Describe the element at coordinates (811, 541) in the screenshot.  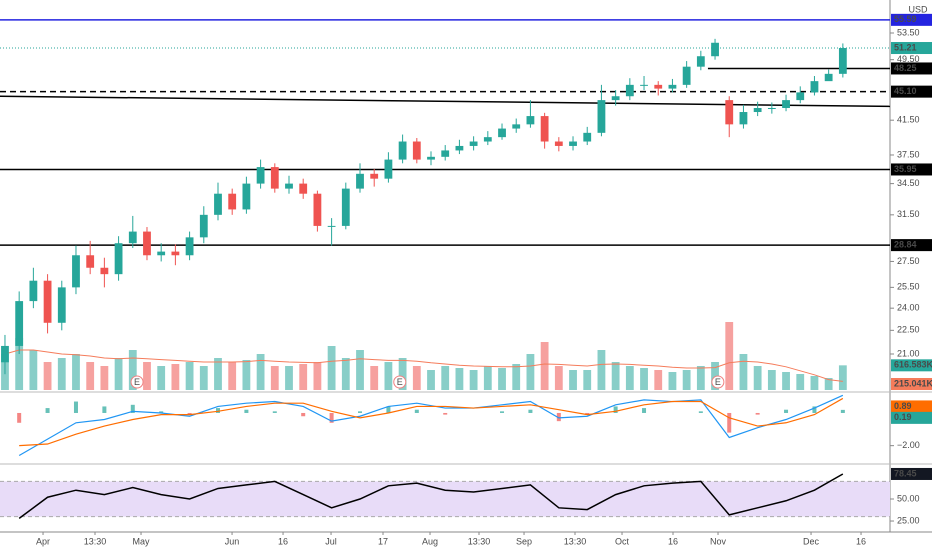
I see `x-tick-label: Dec` at that location.